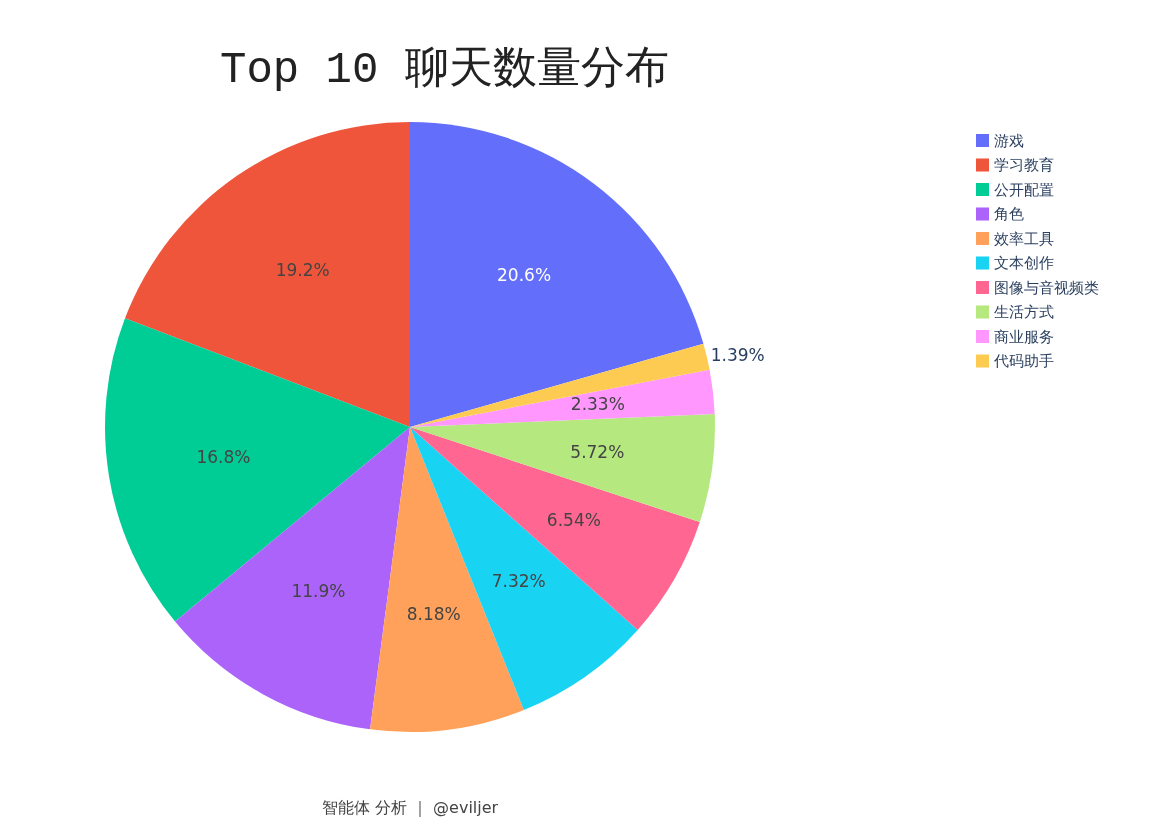  I want to click on legend-label: 代码助手, so click(1023, 361).